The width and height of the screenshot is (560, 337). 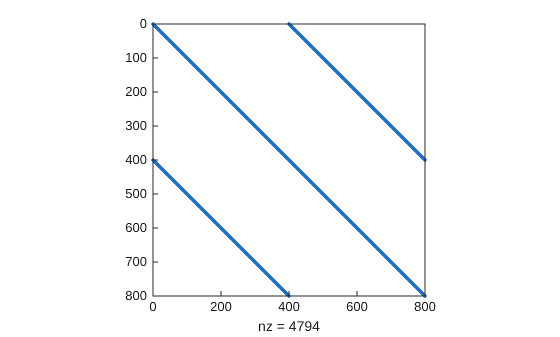 What do you see at coordinates (357, 306) in the screenshot?
I see `x-tick-label: 600` at bounding box center [357, 306].